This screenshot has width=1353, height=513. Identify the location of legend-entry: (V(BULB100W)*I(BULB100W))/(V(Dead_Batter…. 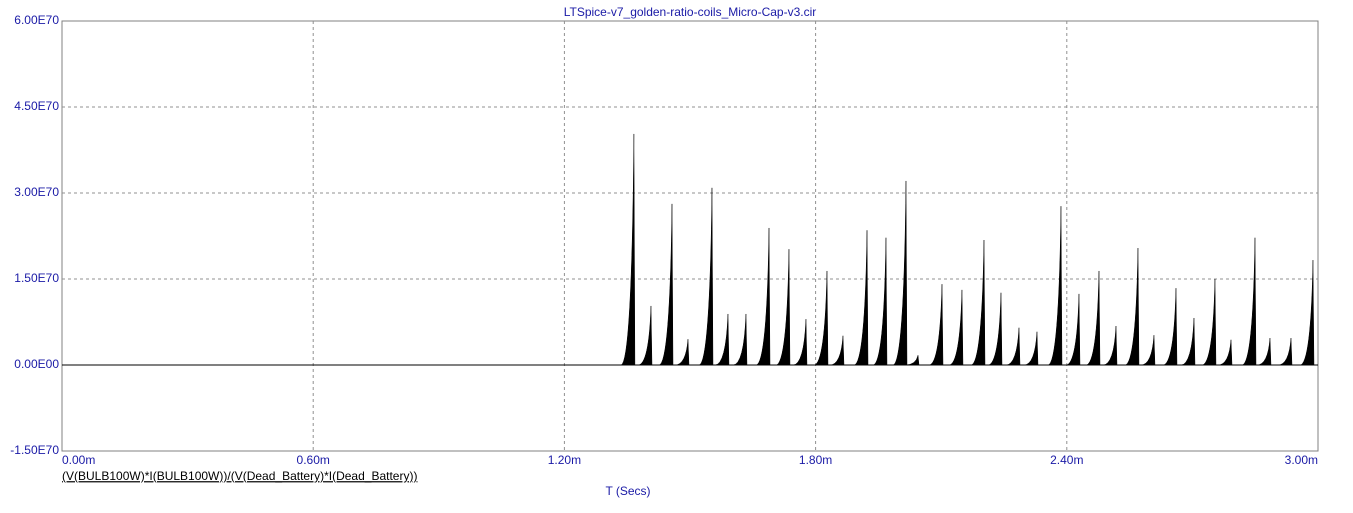
(239, 476).